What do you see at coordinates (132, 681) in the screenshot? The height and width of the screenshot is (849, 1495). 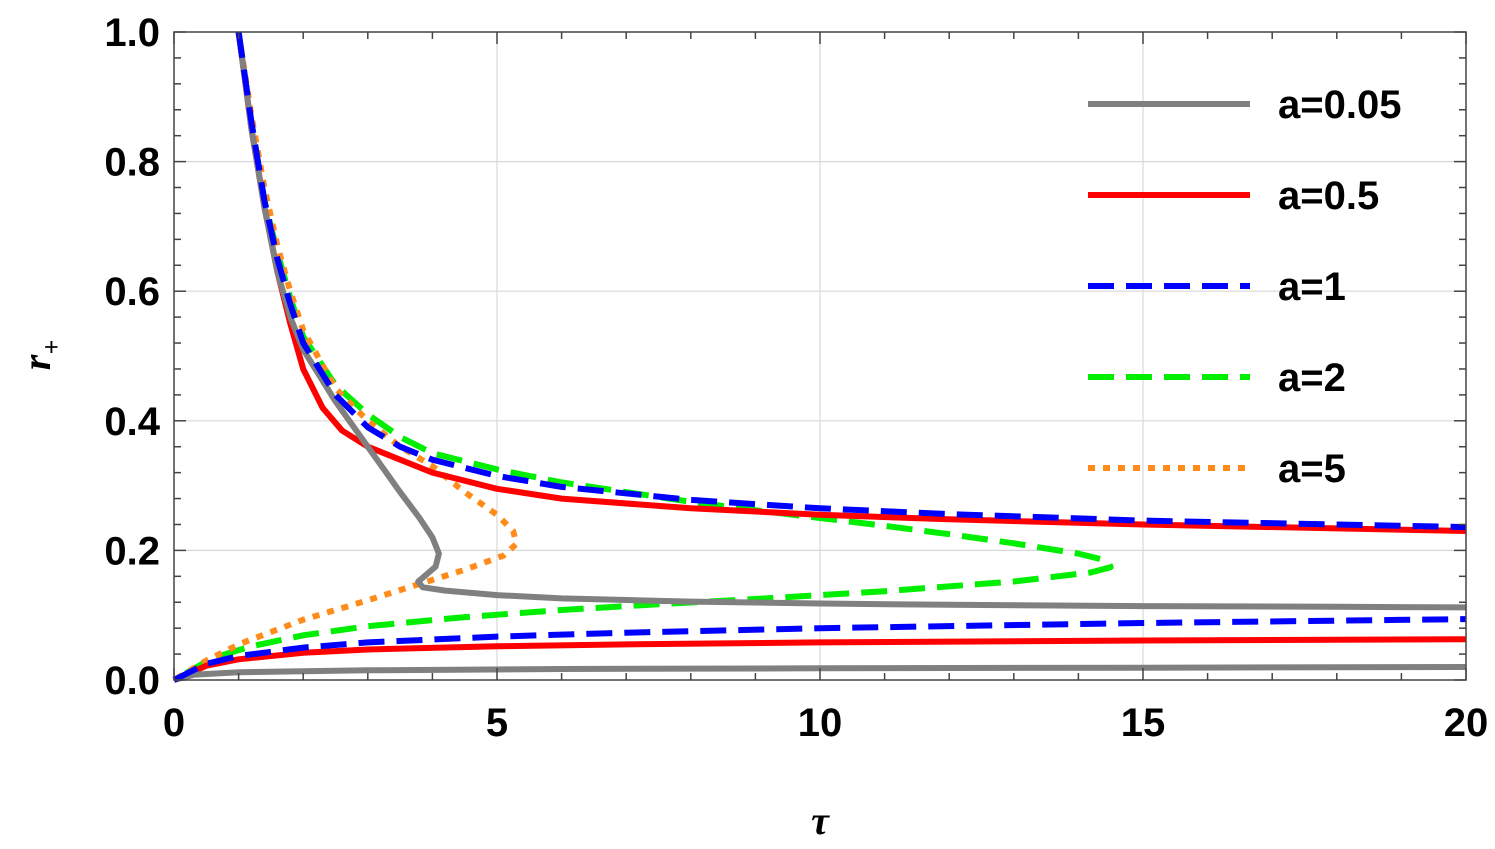 I see `y-tick-label: 0.0` at bounding box center [132, 681].